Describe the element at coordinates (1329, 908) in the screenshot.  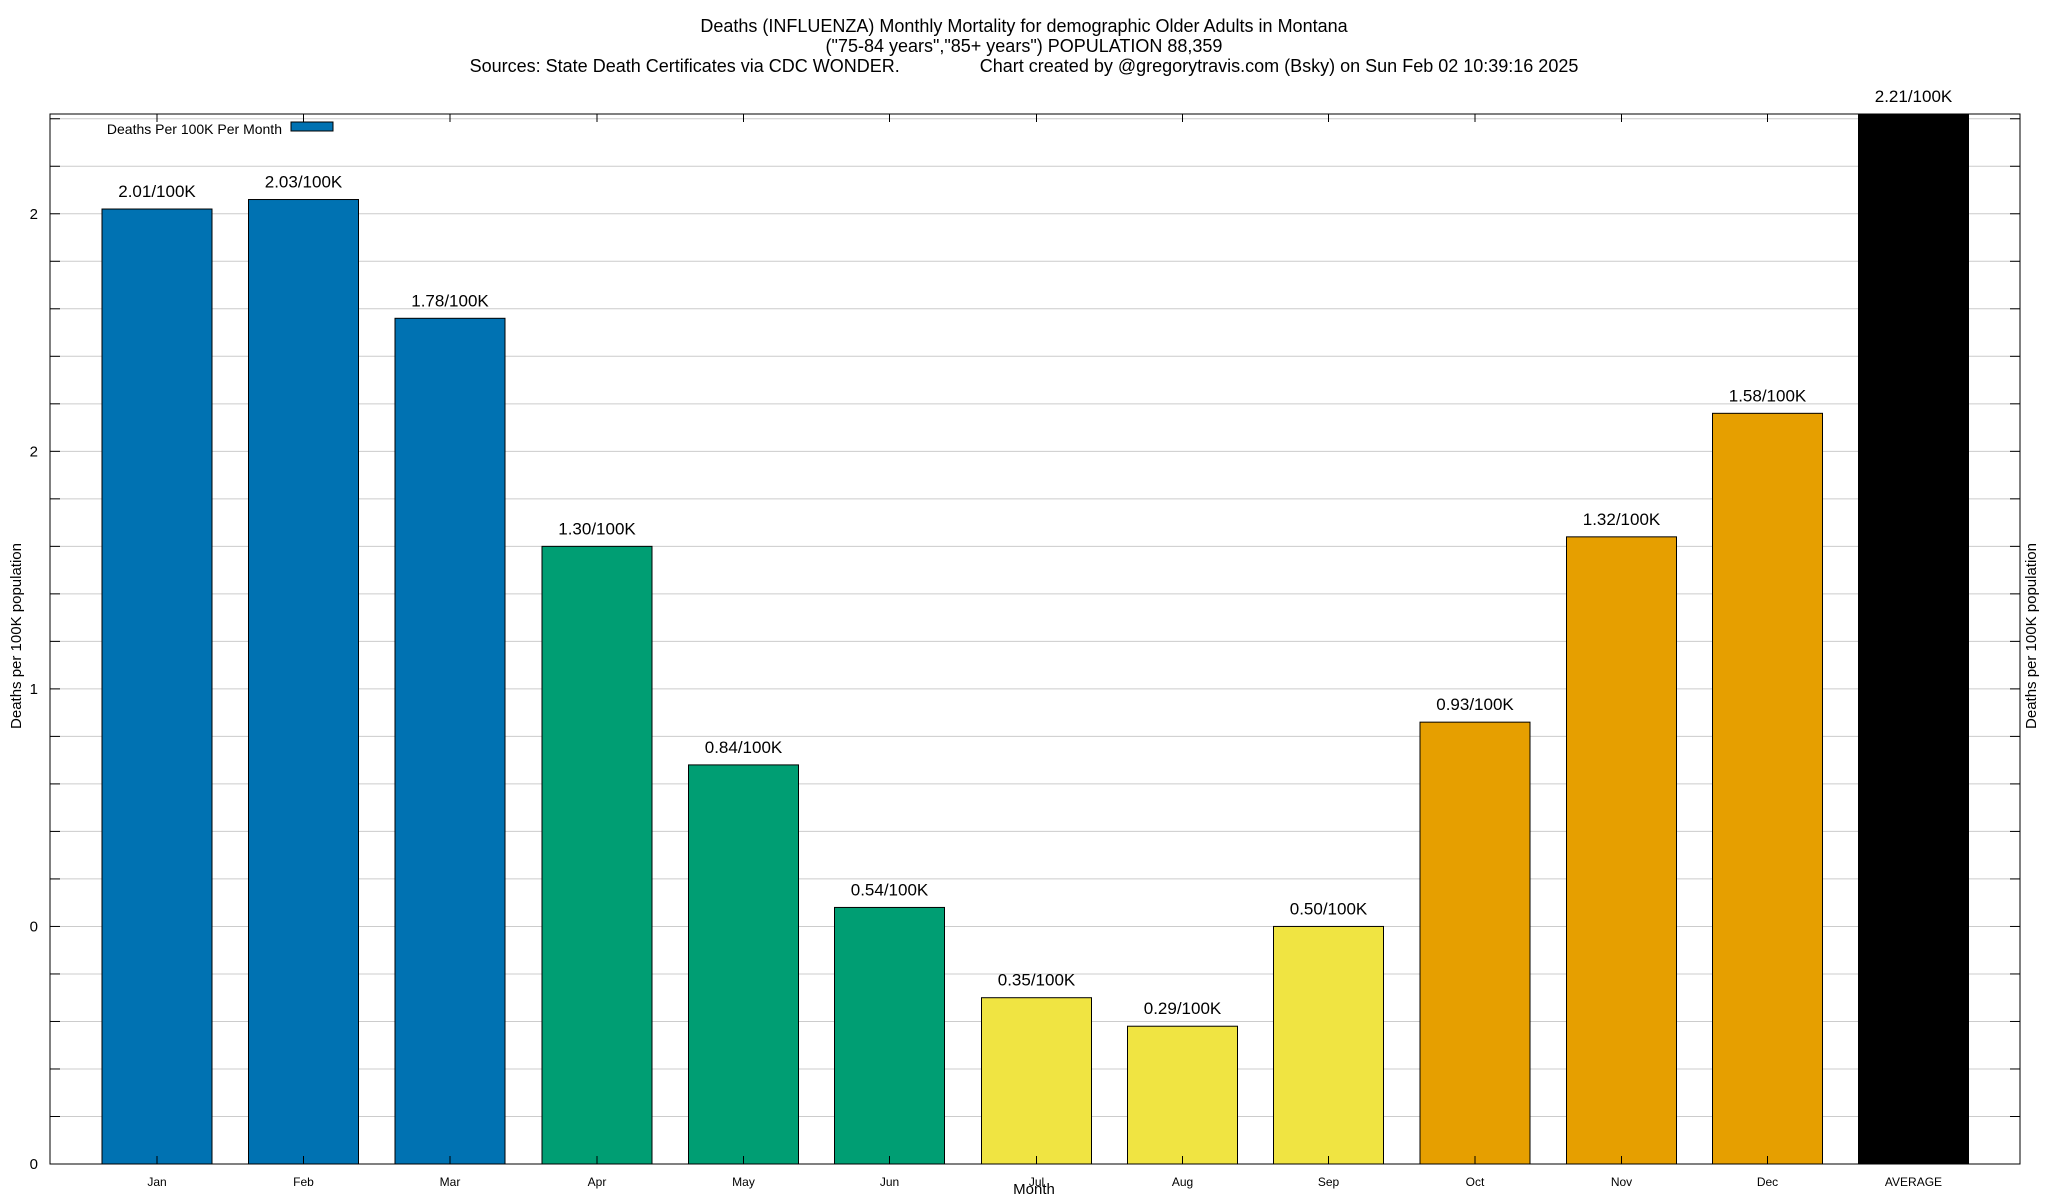
I see `data-label: 0.50/100K` at that location.